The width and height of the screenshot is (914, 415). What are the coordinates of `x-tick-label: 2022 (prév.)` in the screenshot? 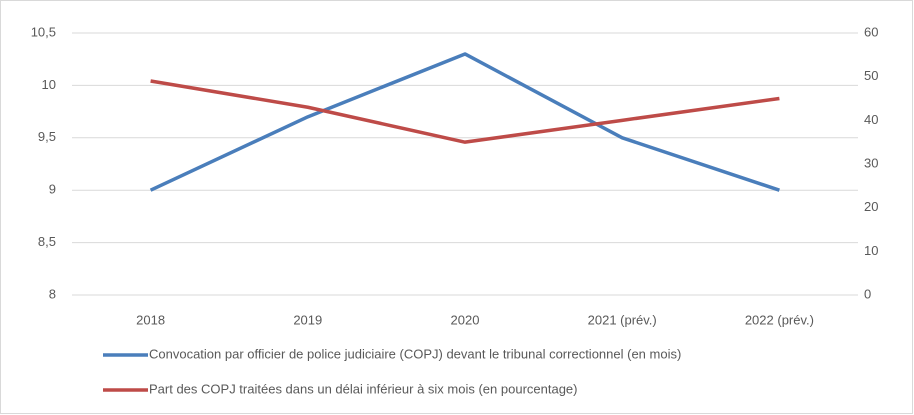 It's located at (779, 319).